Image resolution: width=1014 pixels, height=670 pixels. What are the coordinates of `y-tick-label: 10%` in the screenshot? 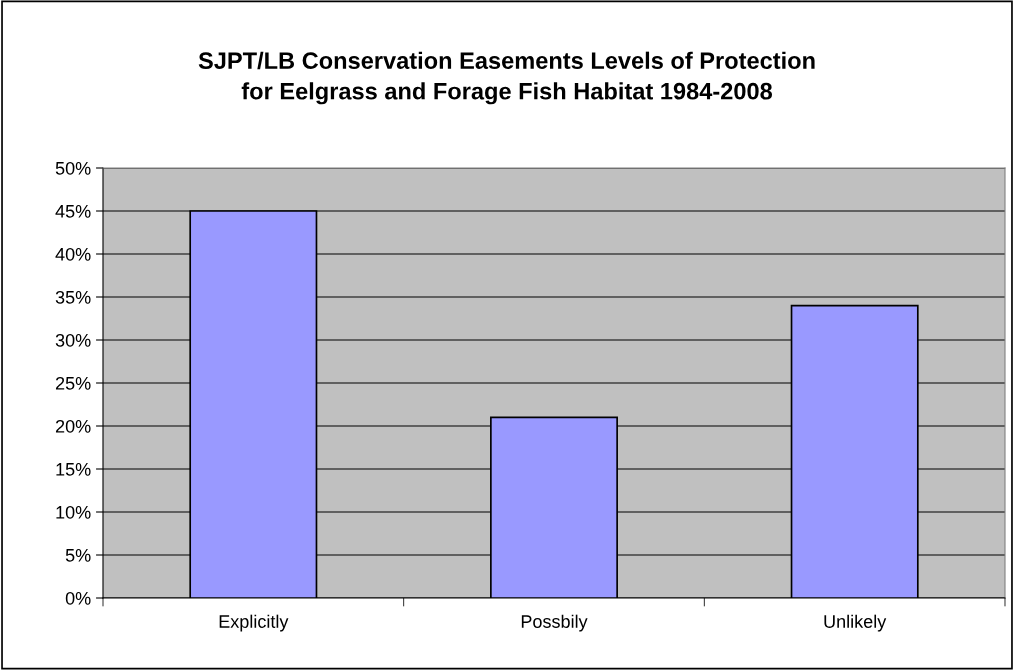 It's located at (73, 512).